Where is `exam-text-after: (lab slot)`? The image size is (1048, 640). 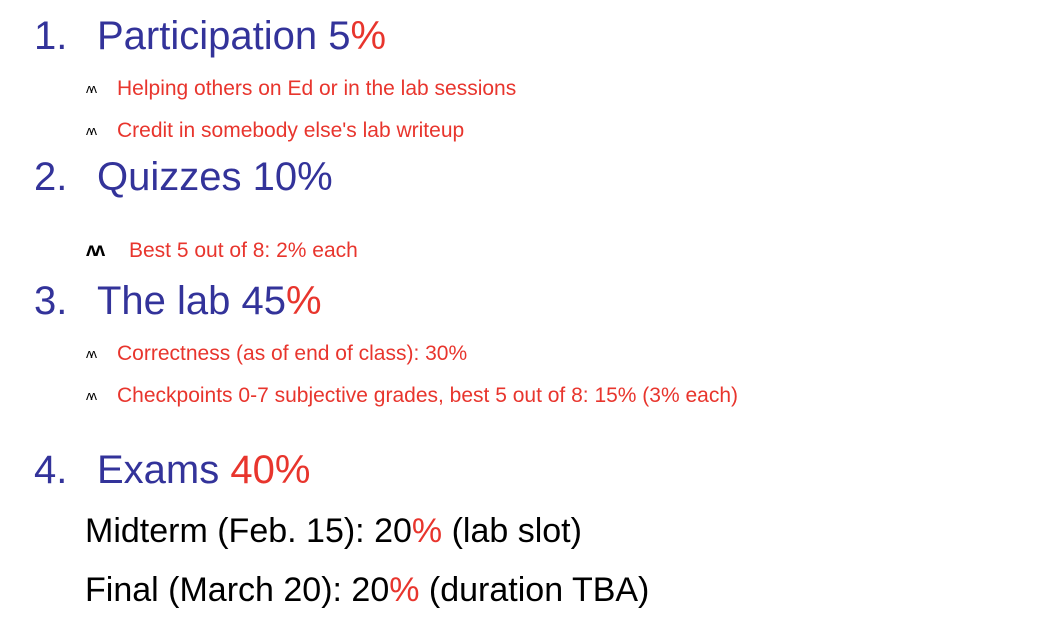 exam-text-after: (lab slot) is located at coordinates (512, 531).